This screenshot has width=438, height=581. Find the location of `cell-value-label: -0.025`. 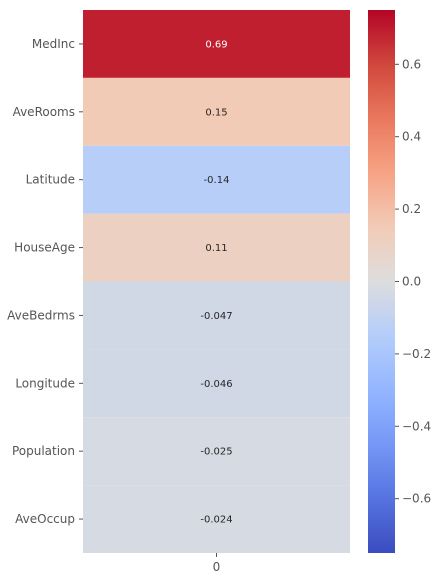

cell-value-label: -0.025 is located at coordinates (216, 452).